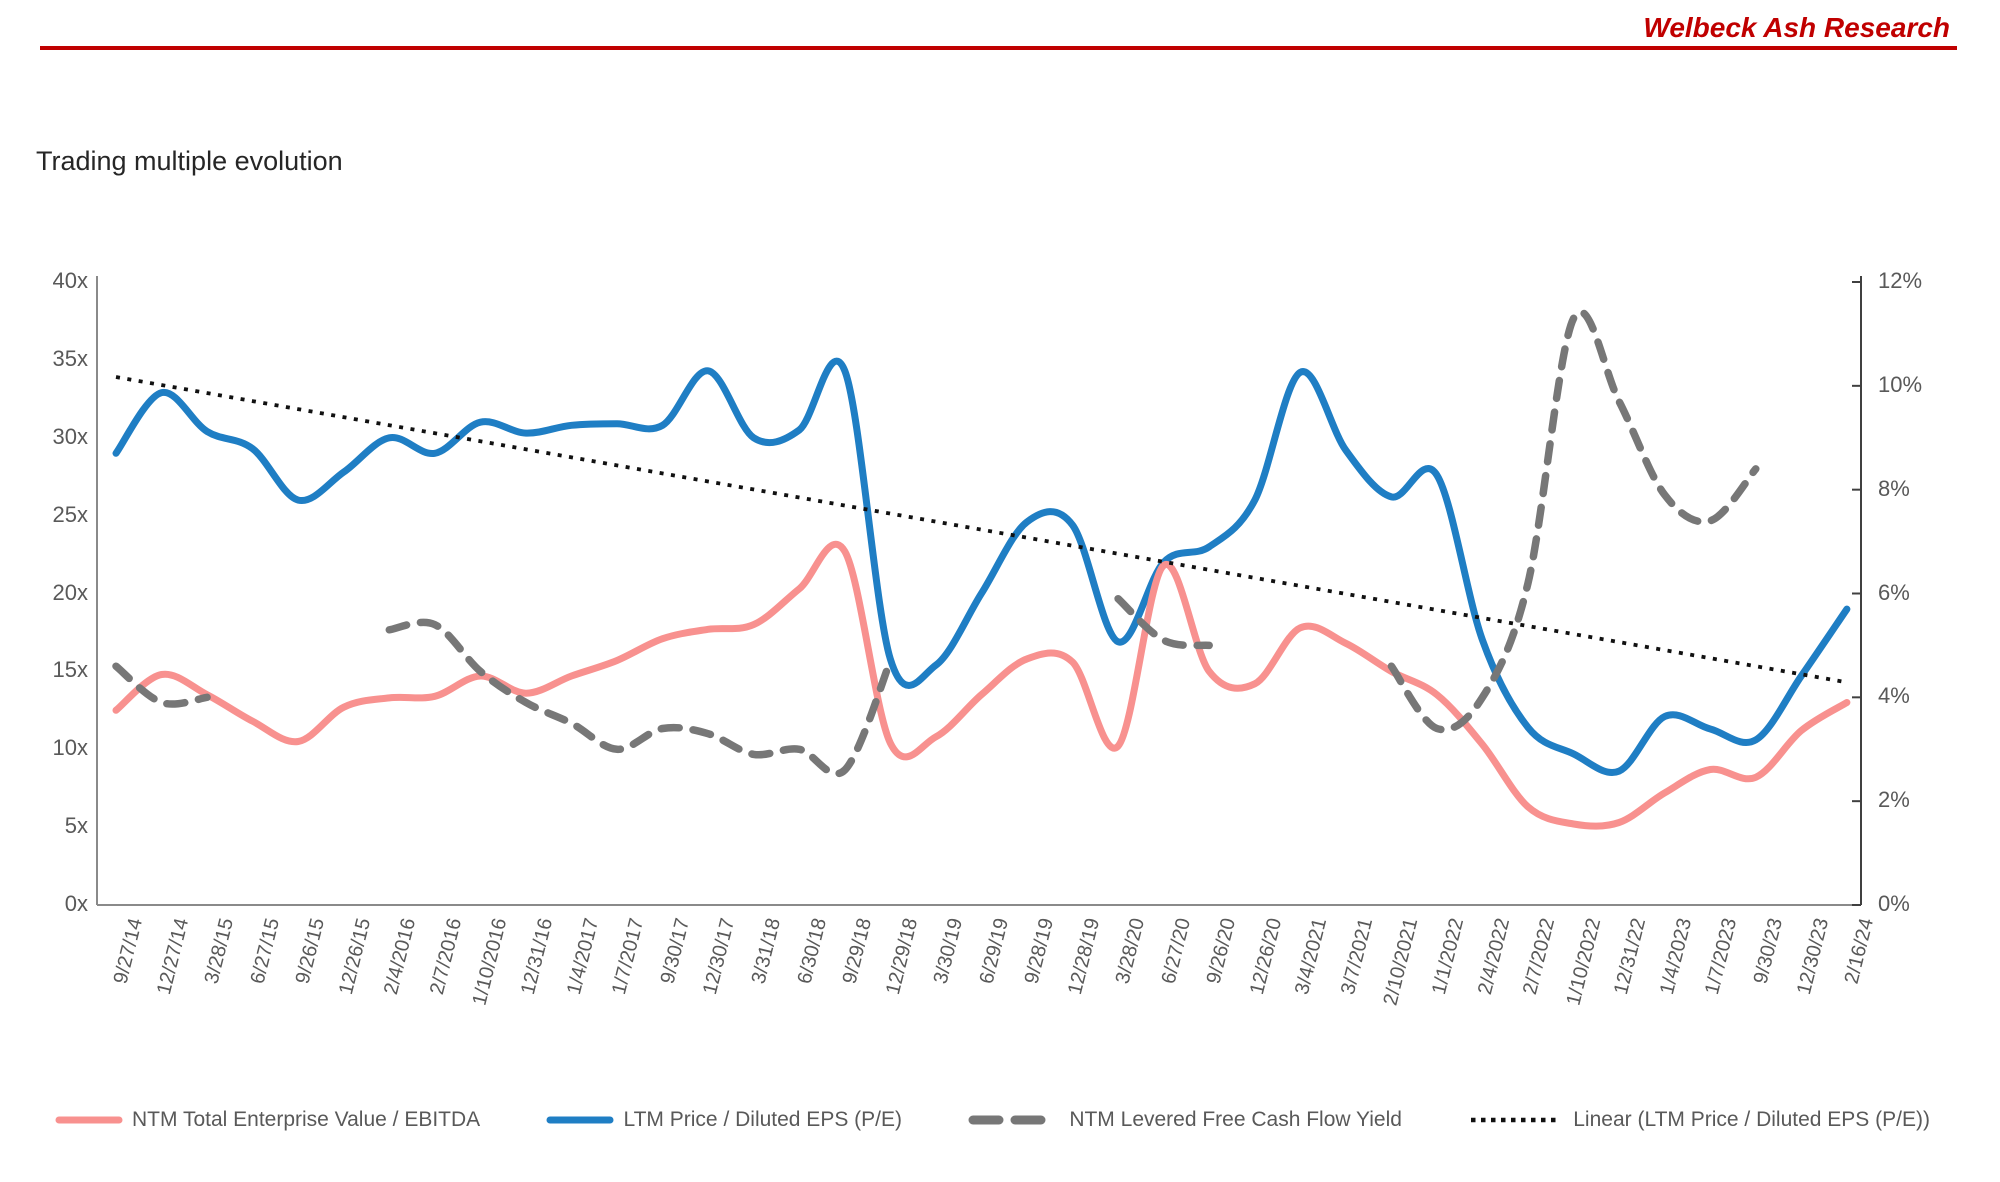 The width and height of the screenshot is (2000, 1182). I want to click on y-axis-right-label: 10%, so click(1900, 384).